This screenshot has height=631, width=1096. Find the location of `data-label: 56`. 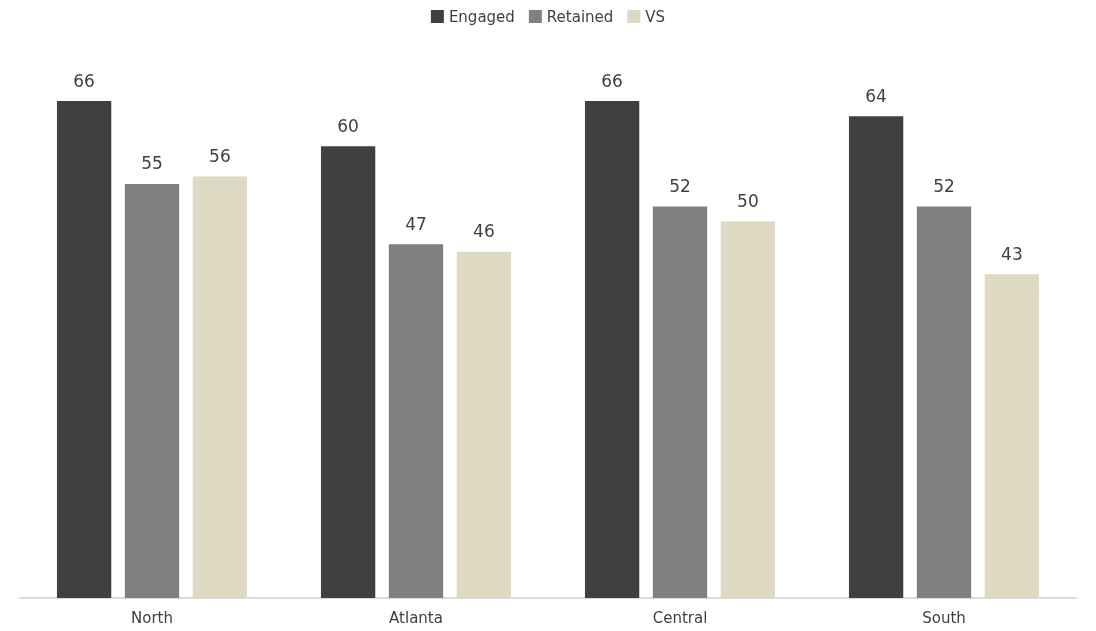

data-label: 56 is located at coordinates (220, 155).